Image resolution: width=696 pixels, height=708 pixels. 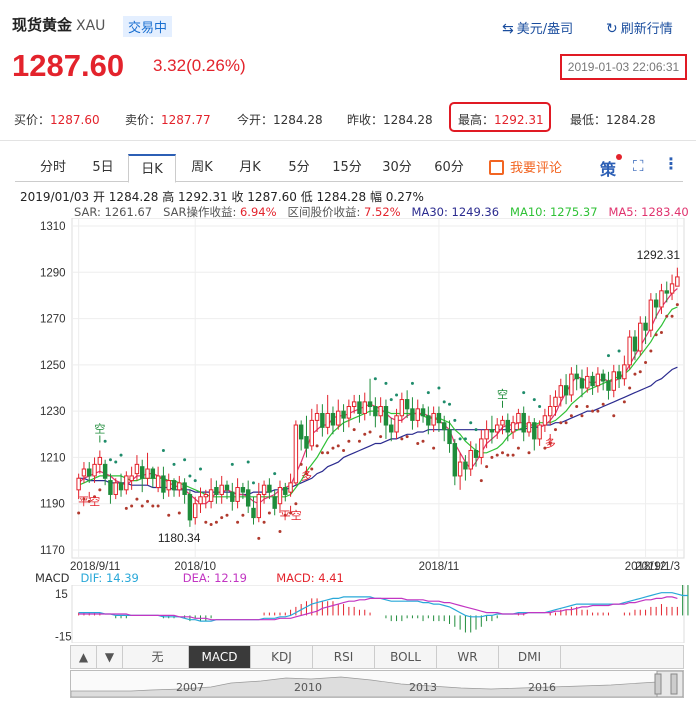 What do you see at coordinates (344, 657) in the screenshot?
I see `indicator-rsi: RSI` at bounding box center [344, 657].